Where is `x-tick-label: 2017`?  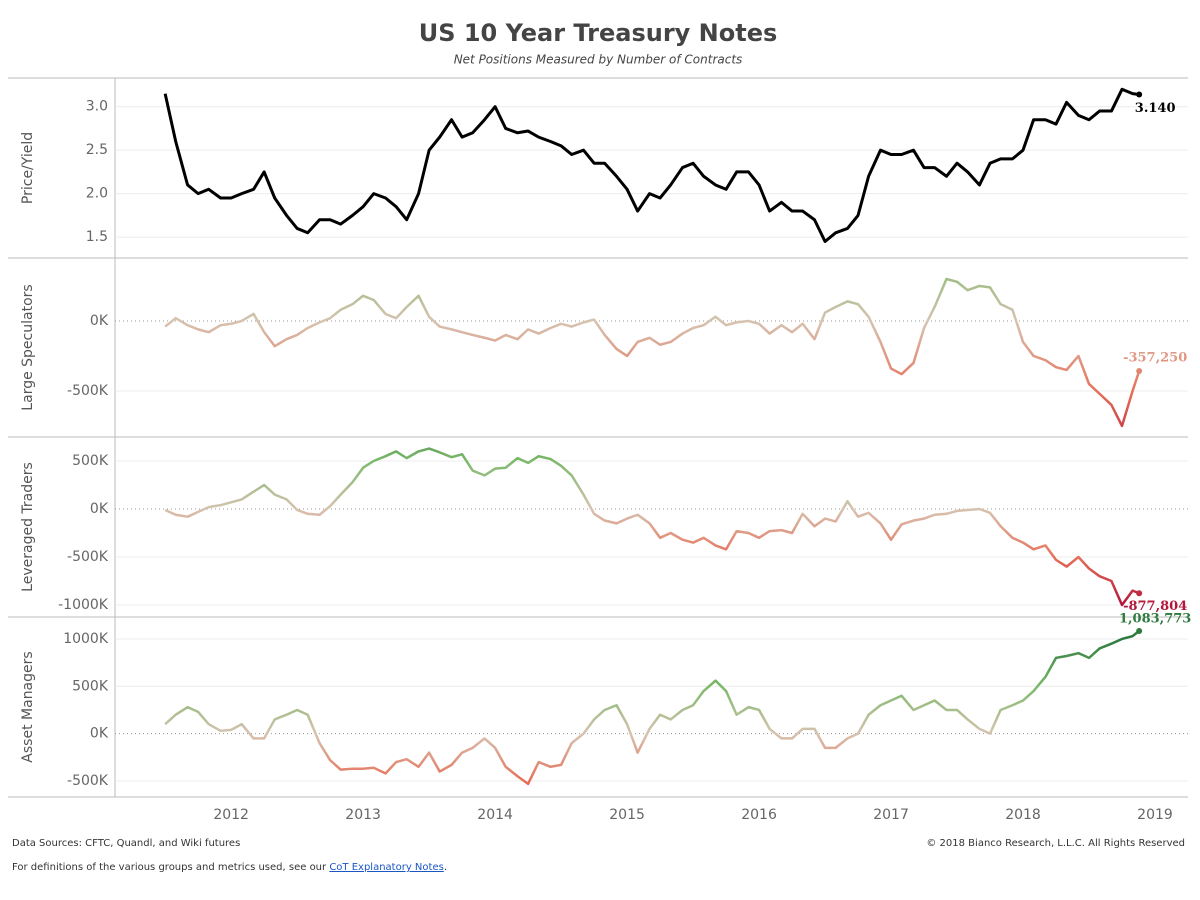 x-tick-label: 2017 is located at coordinates (891, 815).